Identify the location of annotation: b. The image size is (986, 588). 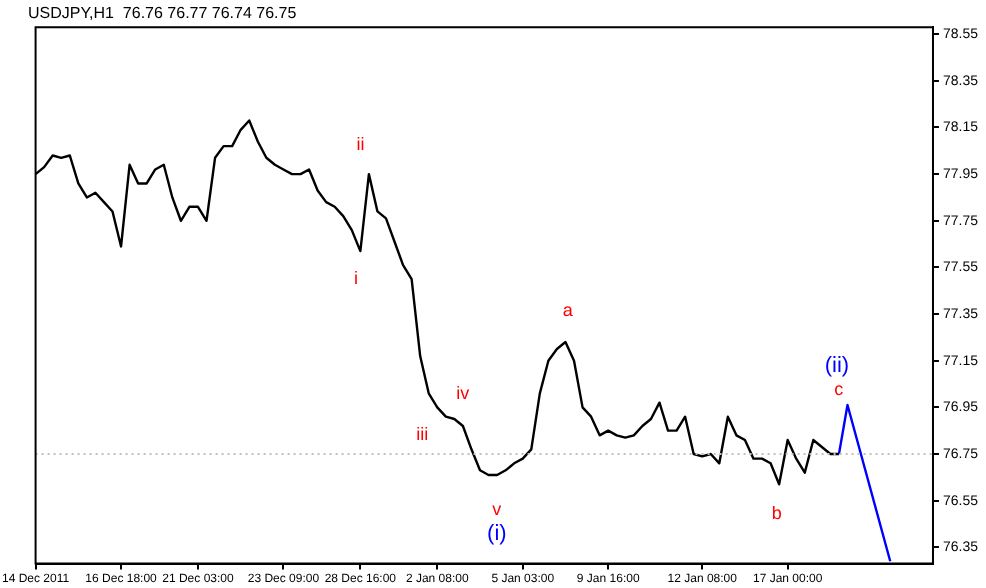
(776, 512).